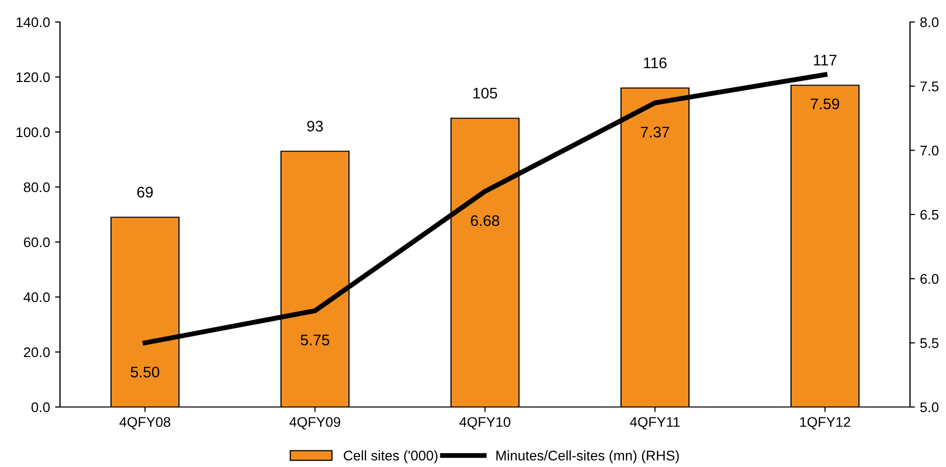 The height and width of the screenshot is (467, 946). What do you see at coordinates (929, 22) in the screenshot?
I see `y2-tick-label: 8.0` at bounding box center [929, 22].